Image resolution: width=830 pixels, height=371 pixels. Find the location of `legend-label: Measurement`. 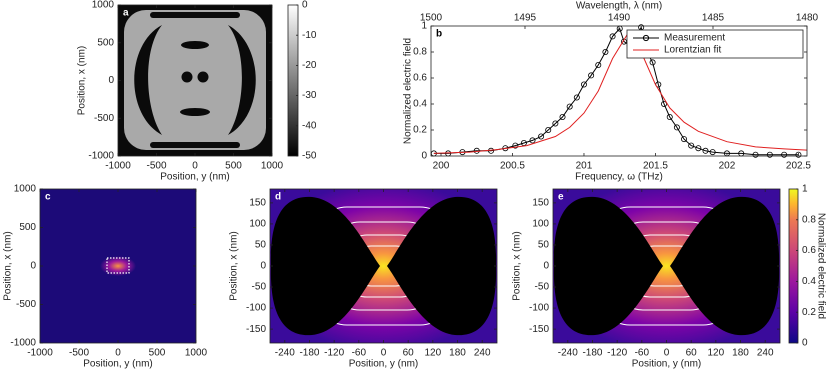

legend-label: Measurement is located at coordinates (694, 38).